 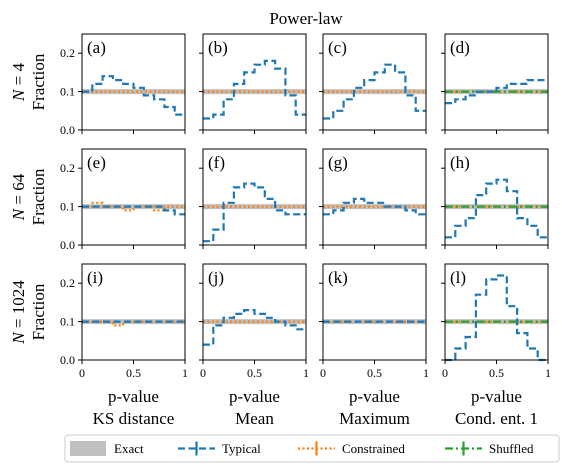 I want to click on panel-f: (f), so click(x=253, y=198).